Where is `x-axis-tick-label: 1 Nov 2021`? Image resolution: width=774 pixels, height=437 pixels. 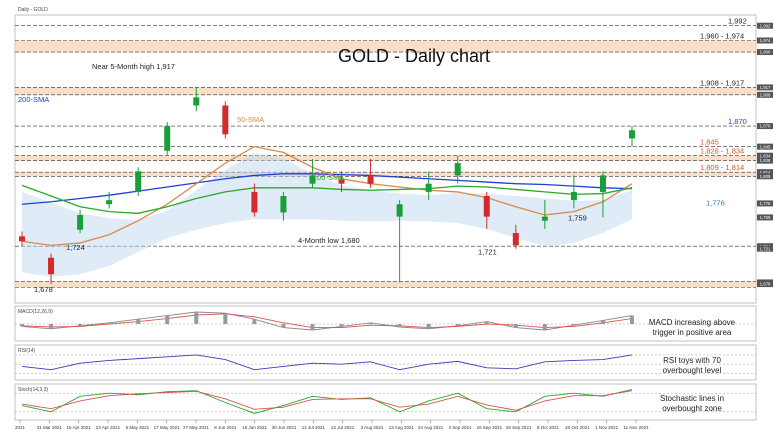 x-axis-tick-label: 1 Nov 2021 is located at coordinates (607, 427).